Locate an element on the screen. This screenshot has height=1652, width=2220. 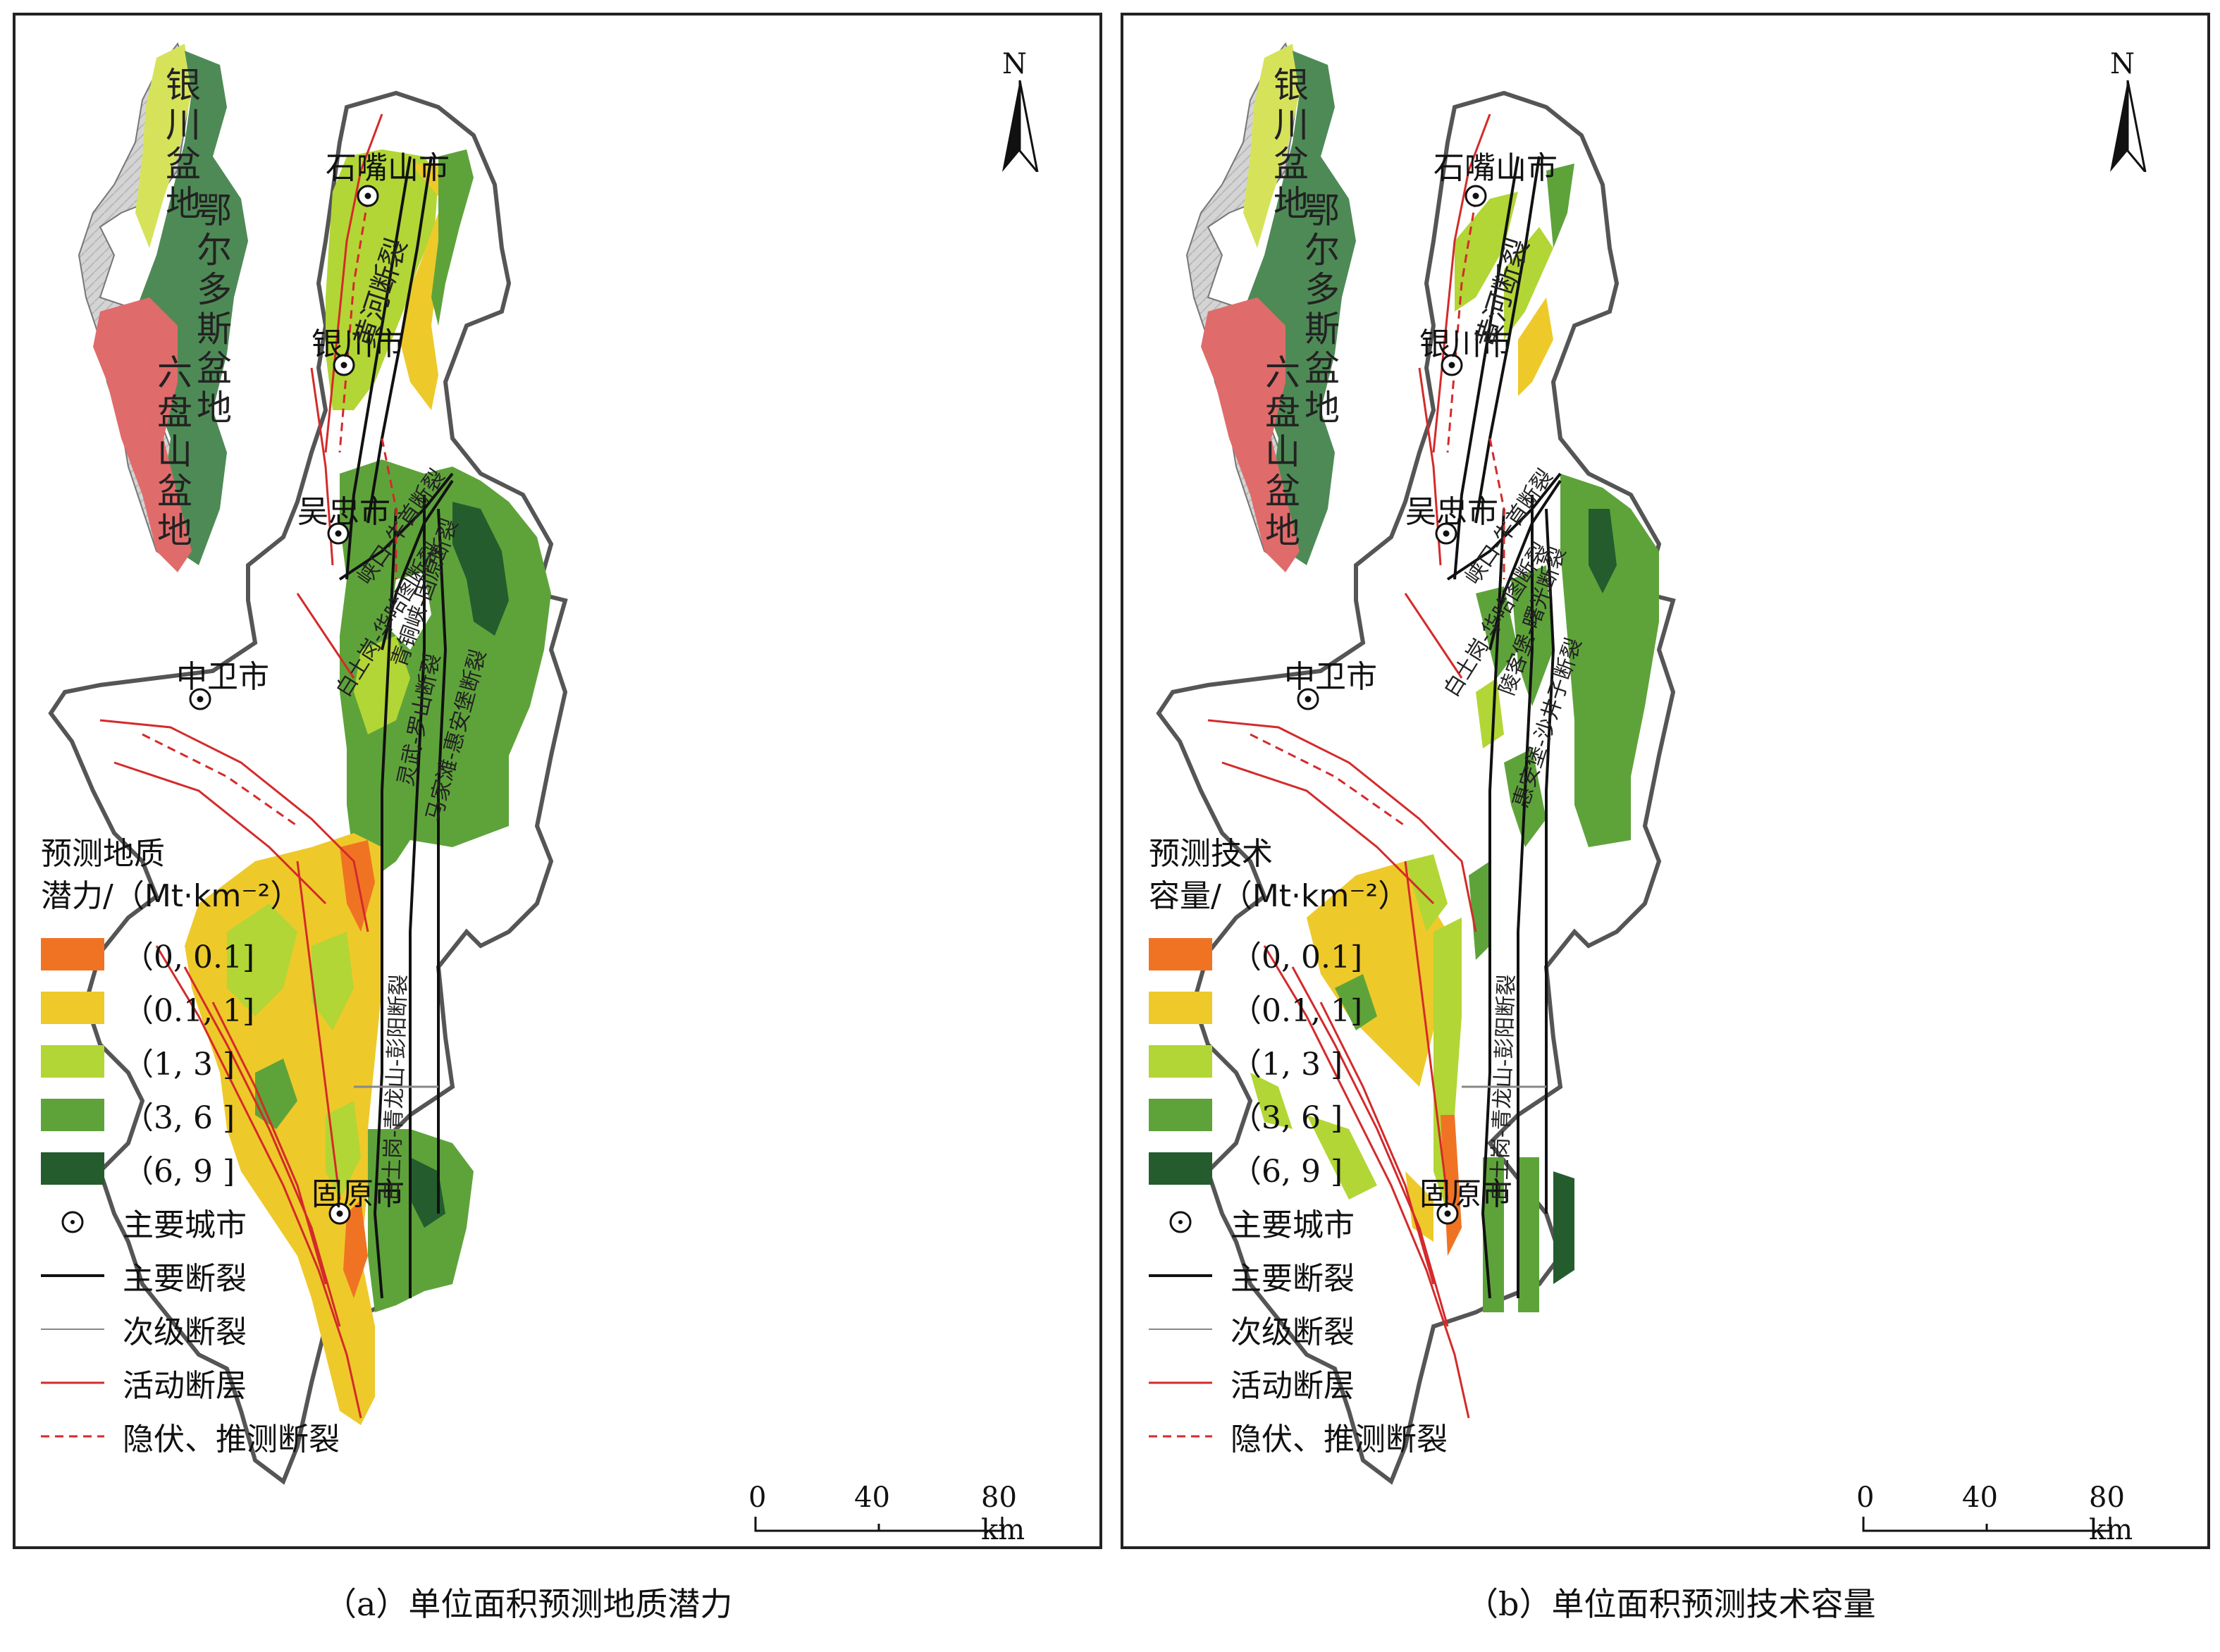
main-faults is located at coordinates (396, 727).